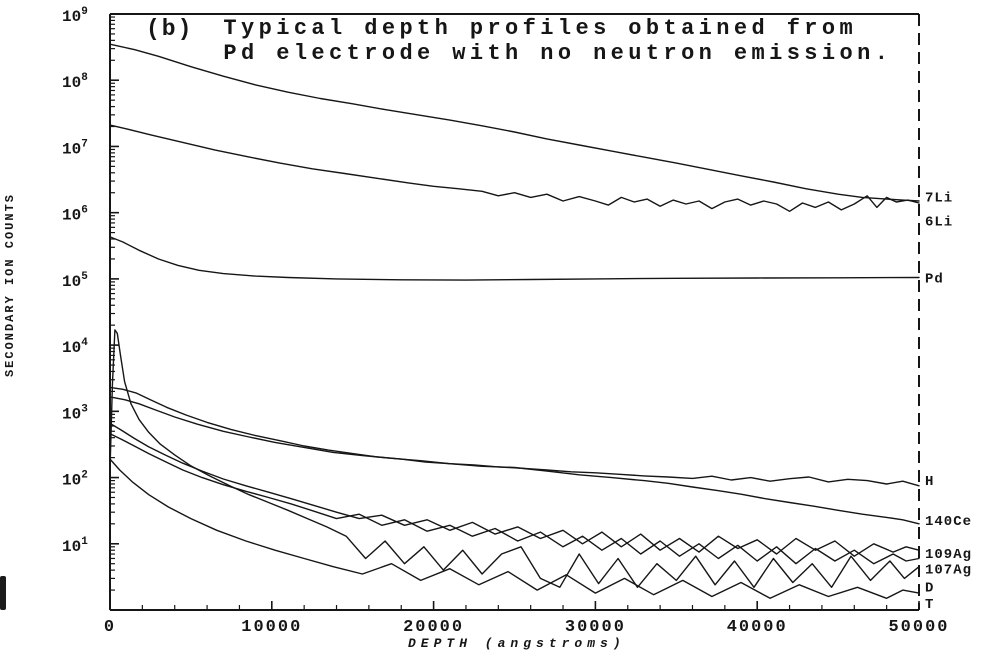  I want to click on curve-label-7Li: 7Li, so click(939, 199).